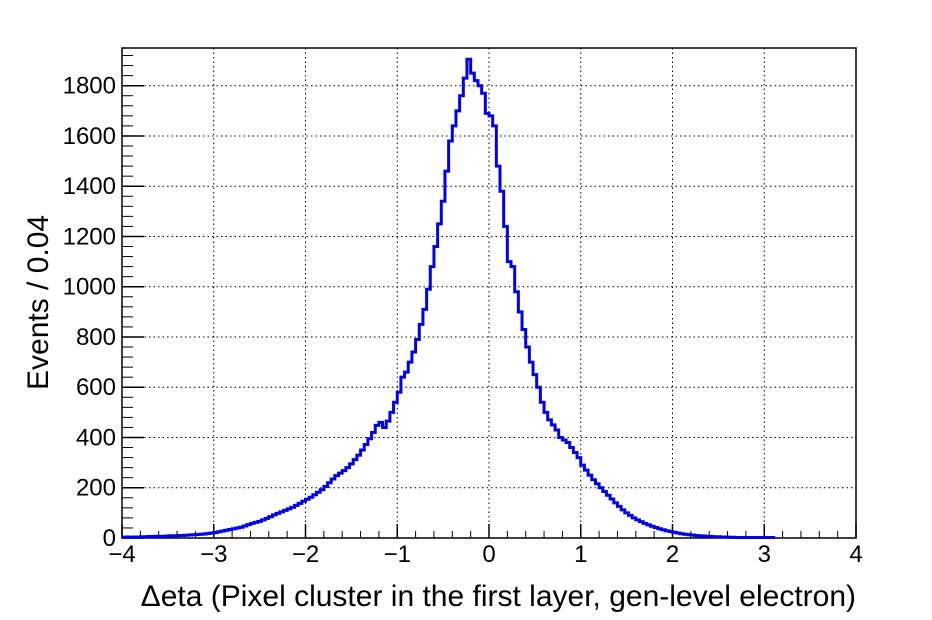  What do you see at coordinates (397, 554) in the screenshot?
I see `x-tick-label: −1` at bounding box center [397, 554].